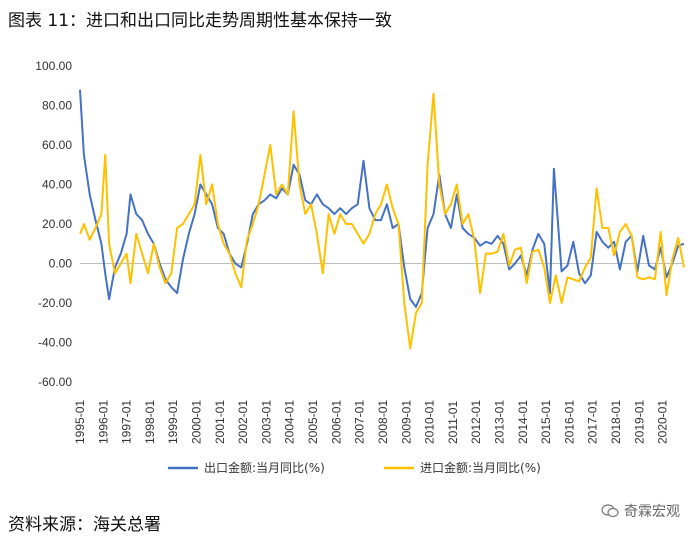  What do you see at coordinates (354, 467) in the screenshot?
I see `legend: 出口金额:当月同比(%) 进口金额:当月同比(%)` at bounding box center [354, 467].